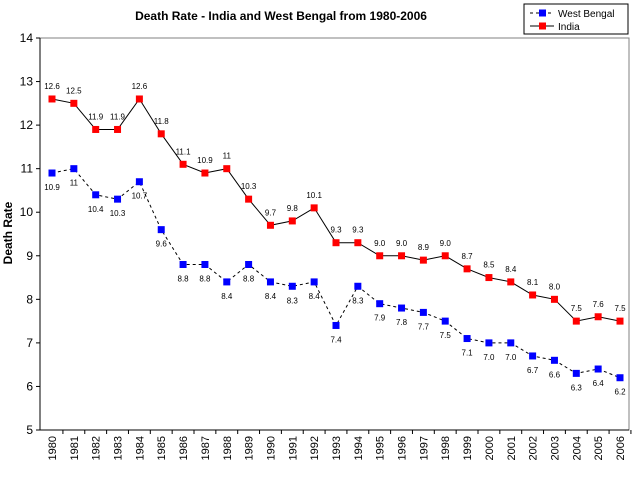  What do you see at coordinates (337, 448) in the screenshot?
I see `x-tick-label: 1993` at bounding box center [337, 448].